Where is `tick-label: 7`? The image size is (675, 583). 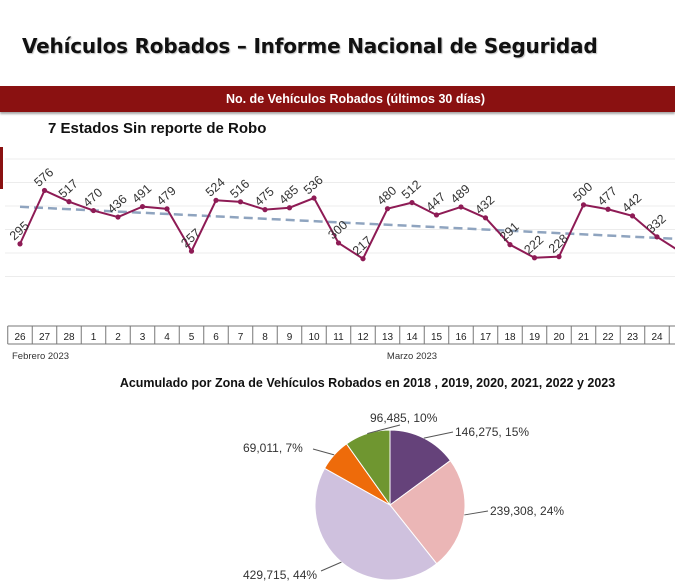
tick-label: 7 is located at coordinates (241, 337).